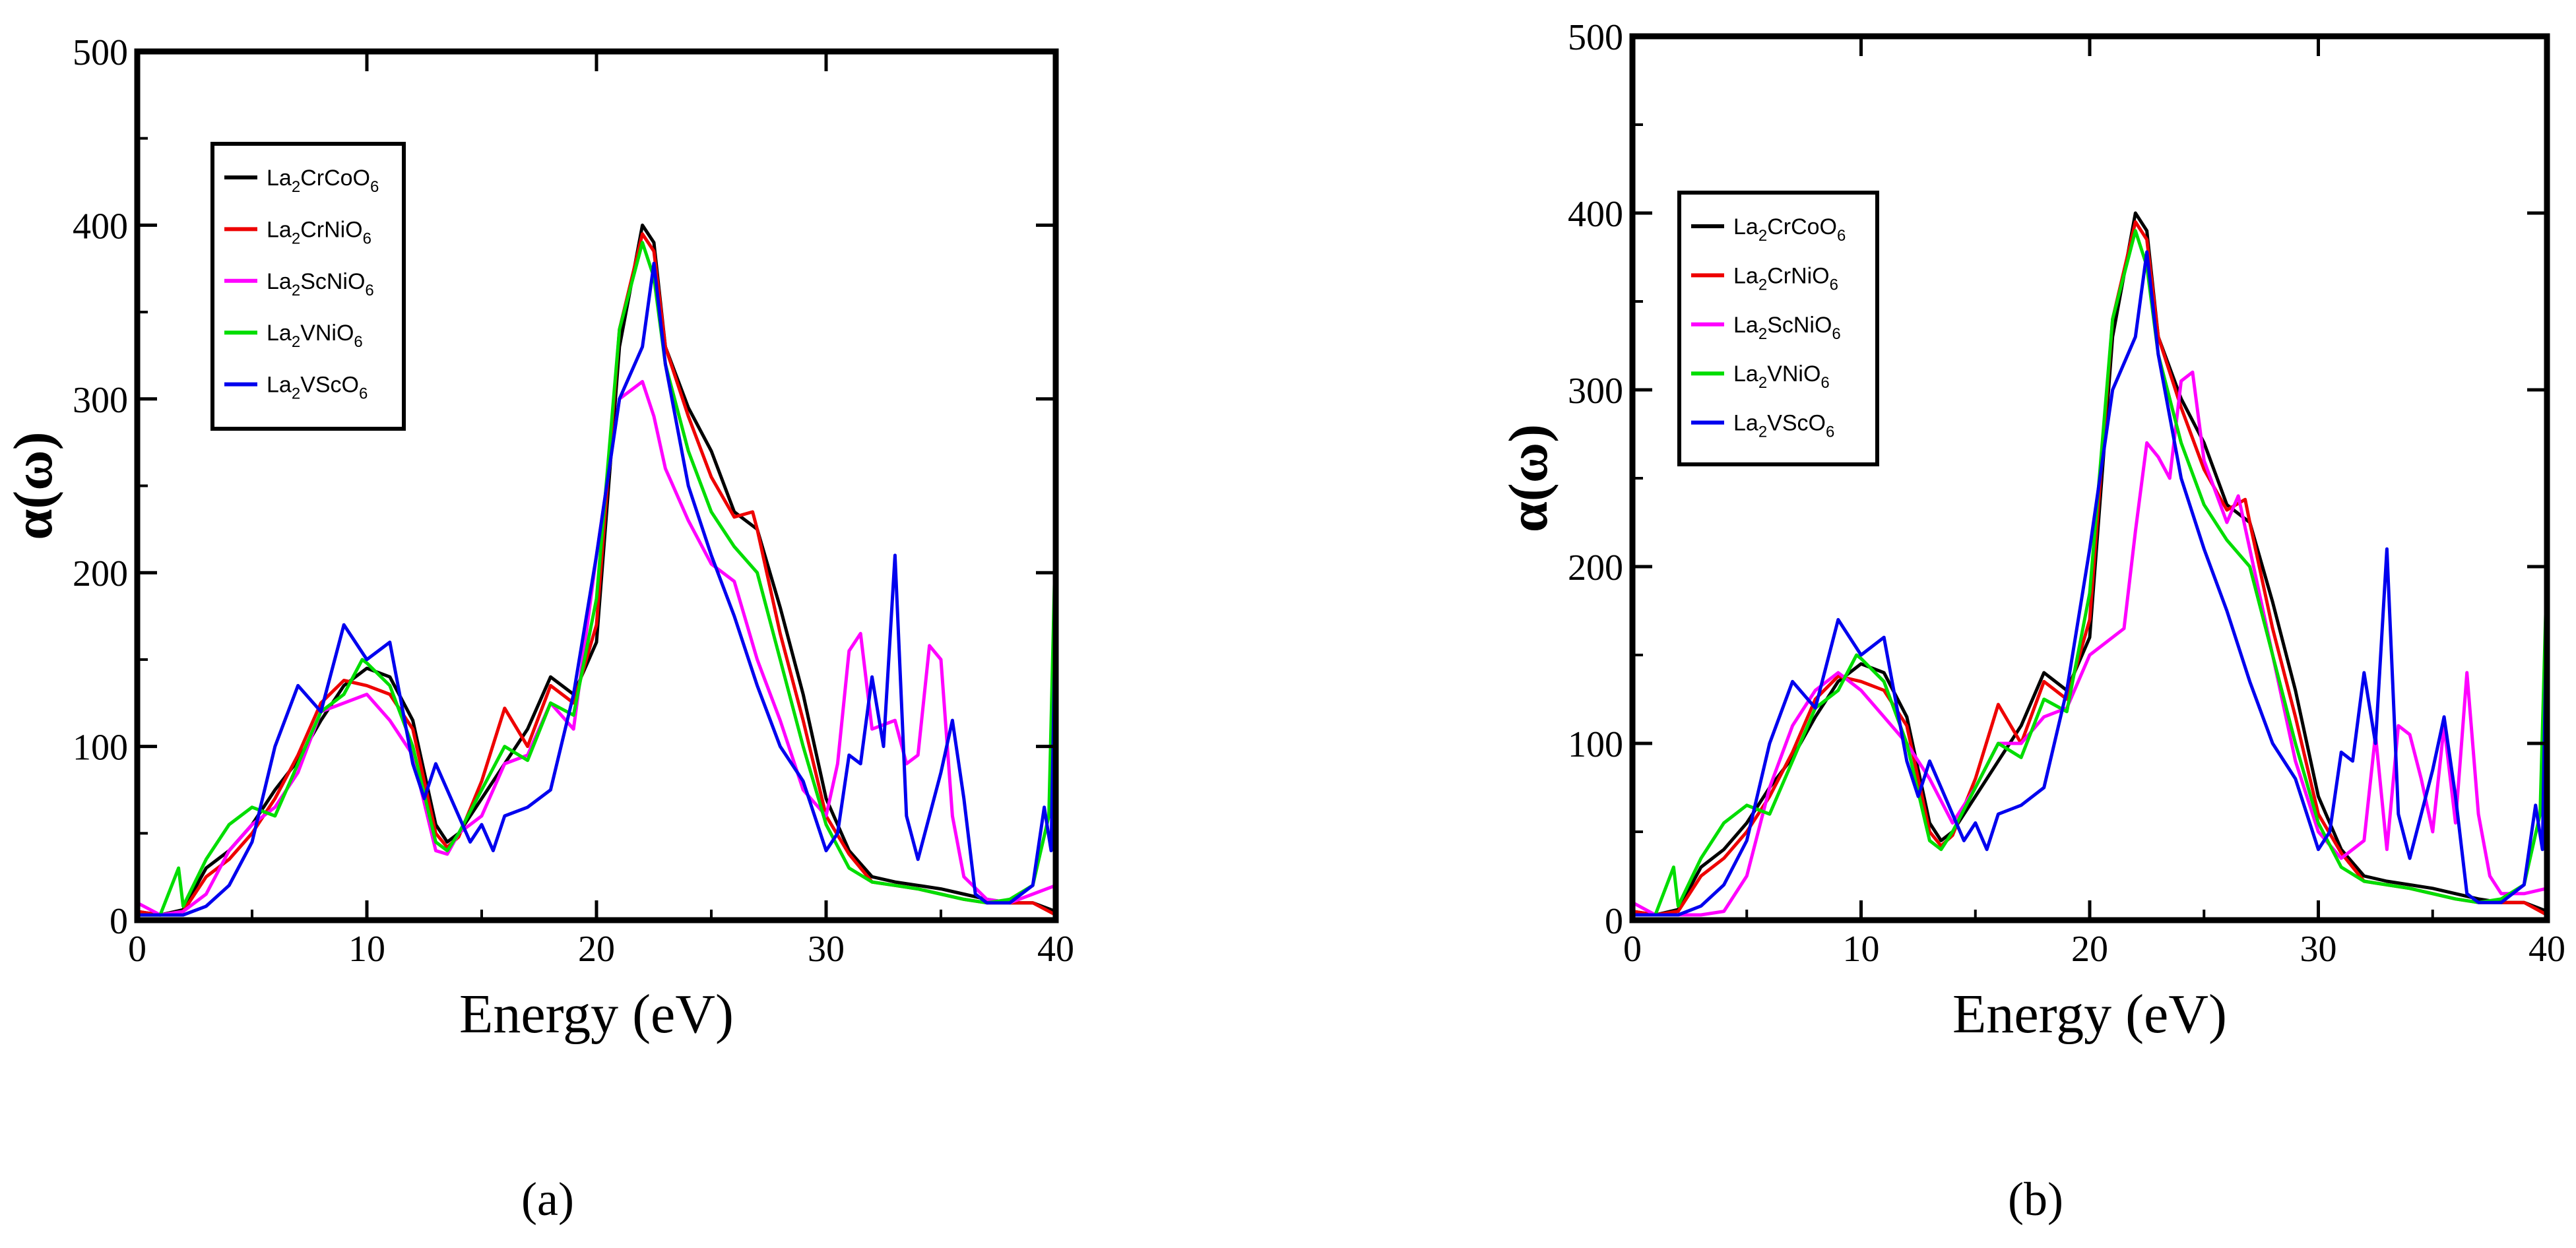  I want to click on panel-label: (b), so click(2035, 1199).